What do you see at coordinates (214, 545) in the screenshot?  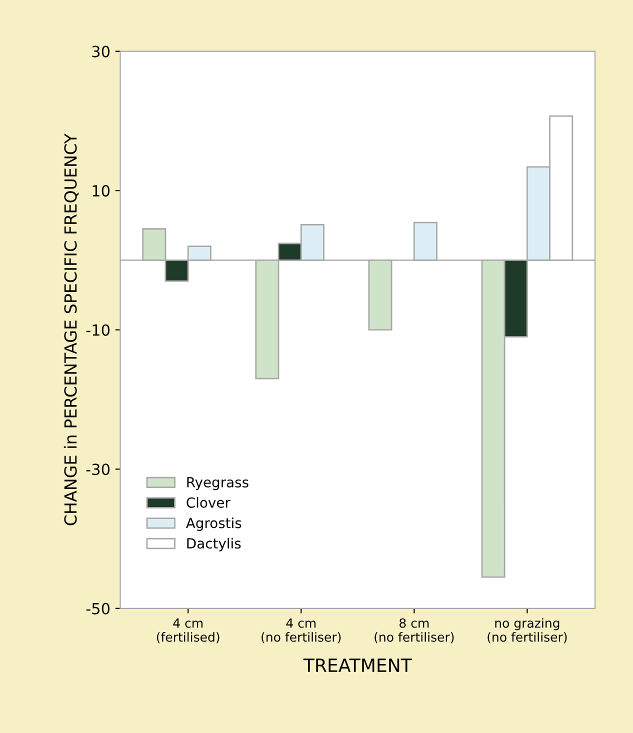 I see `legend-label: Dactylis` at bounding box center [214, 545].